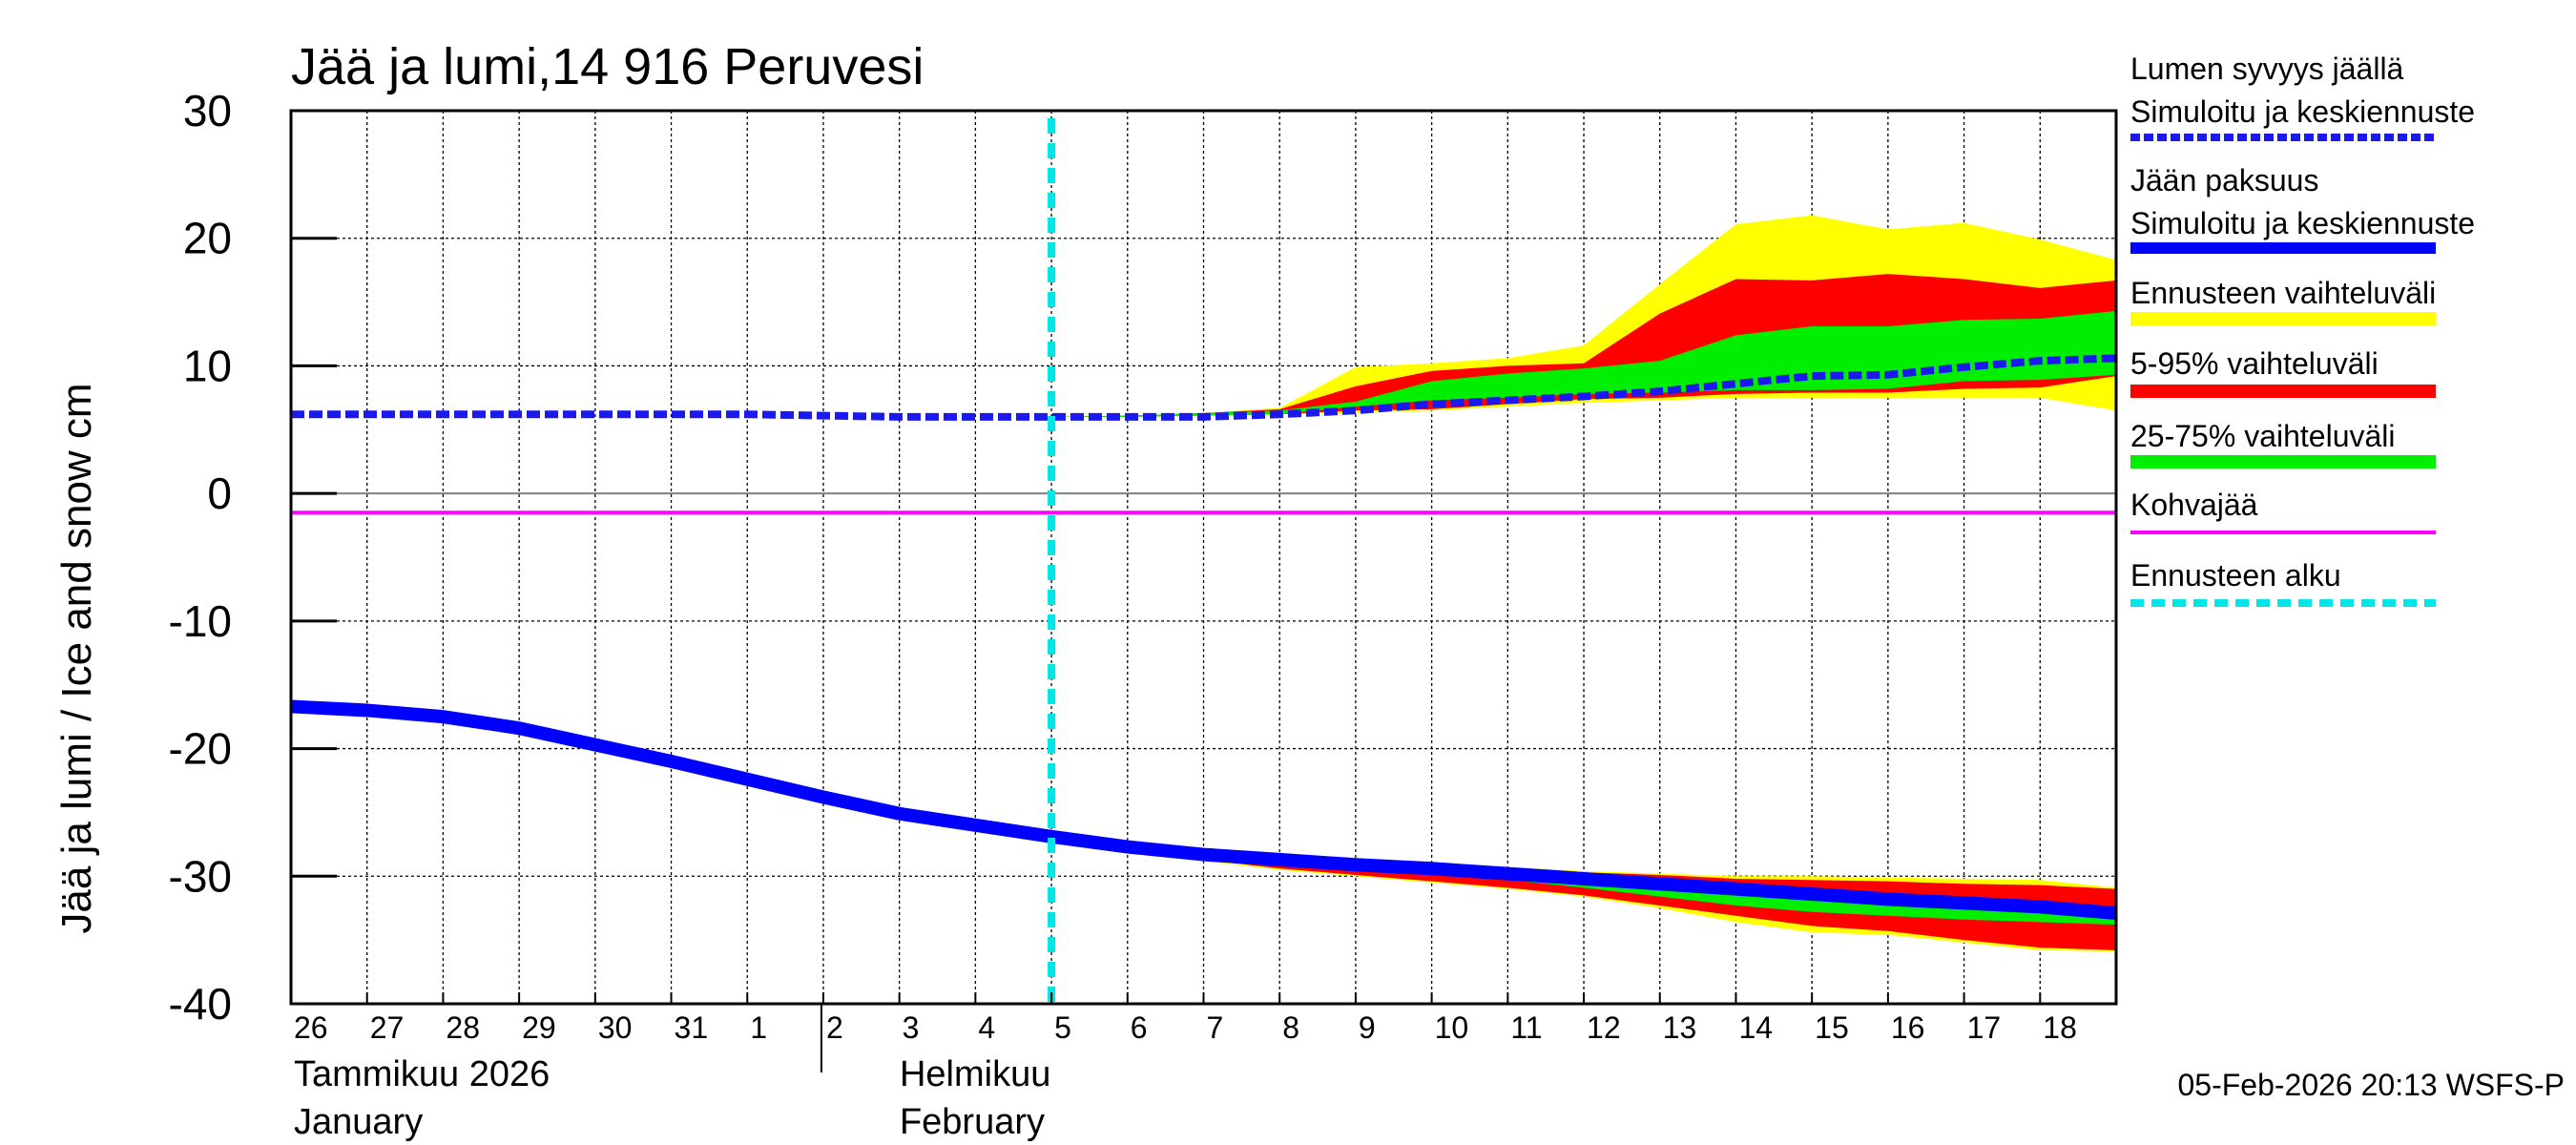 This screenshot has width=2576, height=1145. Describe the element at coordinates (692, 1027) in the screenshot. I see `x-tick-label: 31` at that location.